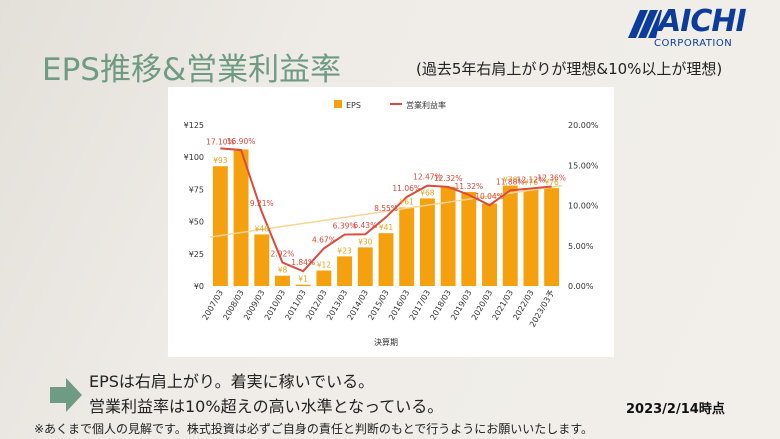  Describe the element at coordinates (303, 262) in the screenshot. I see `margin-data-label: 1.84%` at that location.